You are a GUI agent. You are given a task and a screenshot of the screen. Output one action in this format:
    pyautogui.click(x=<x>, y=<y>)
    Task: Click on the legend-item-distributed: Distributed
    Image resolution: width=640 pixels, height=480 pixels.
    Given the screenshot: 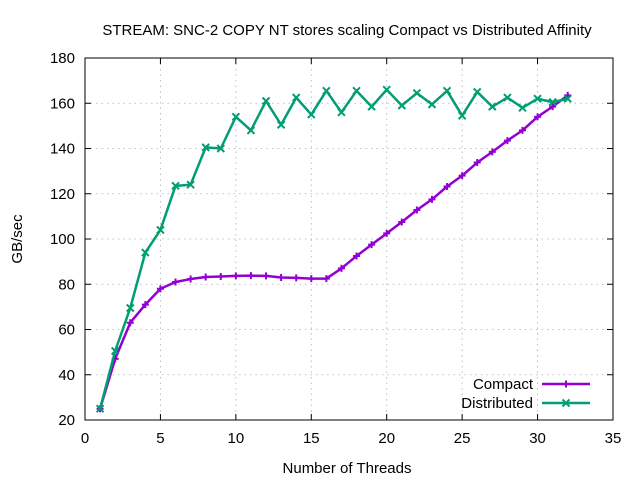 What is the action you would take?
    pyautogui.click(x=525, y=403)
    